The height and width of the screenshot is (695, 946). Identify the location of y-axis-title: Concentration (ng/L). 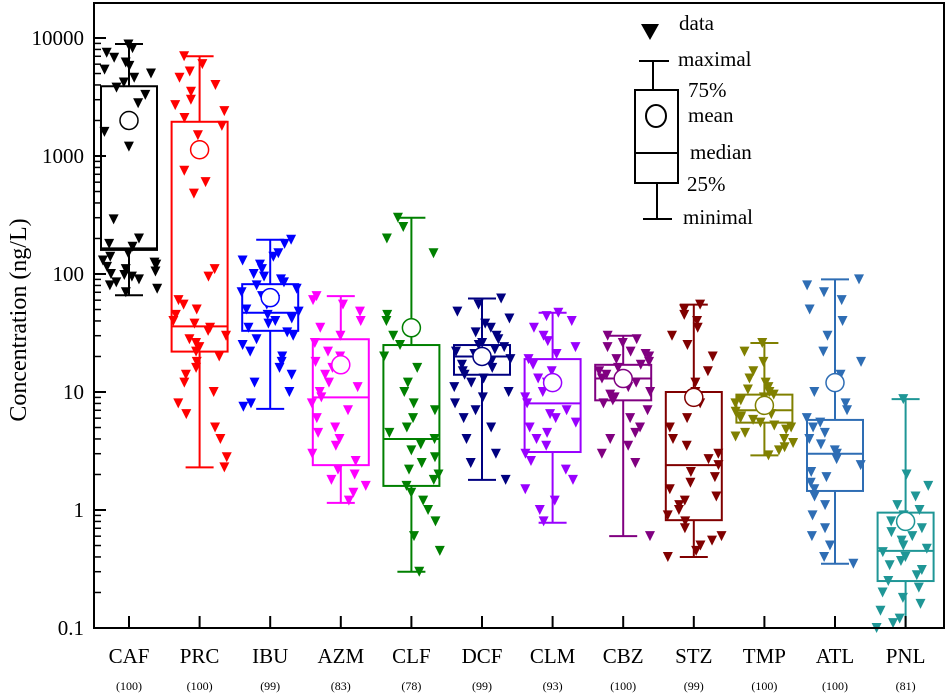
(19, 319).